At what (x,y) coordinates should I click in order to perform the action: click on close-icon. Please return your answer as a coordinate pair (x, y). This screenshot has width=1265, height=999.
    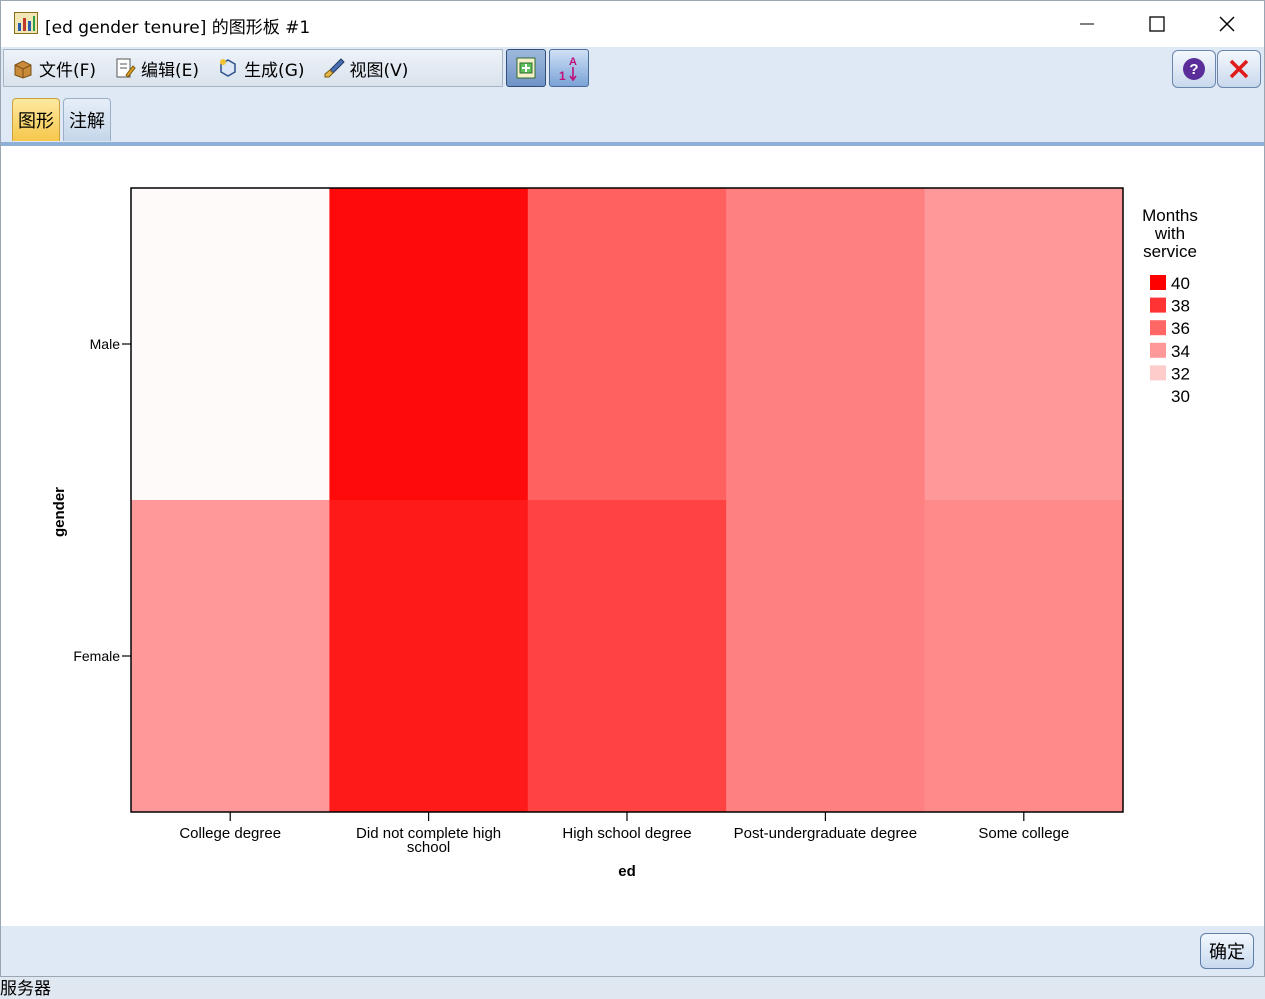
    Looking at the image, I should click on (1227, 24).